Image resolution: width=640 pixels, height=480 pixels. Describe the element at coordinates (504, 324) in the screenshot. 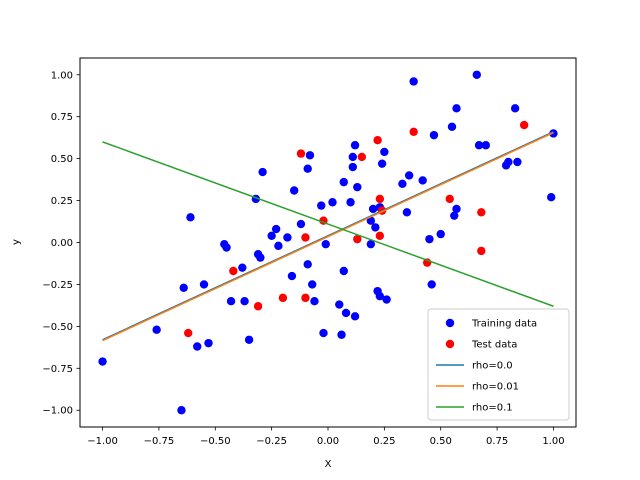

I see `legend-label: Training data` at that location.